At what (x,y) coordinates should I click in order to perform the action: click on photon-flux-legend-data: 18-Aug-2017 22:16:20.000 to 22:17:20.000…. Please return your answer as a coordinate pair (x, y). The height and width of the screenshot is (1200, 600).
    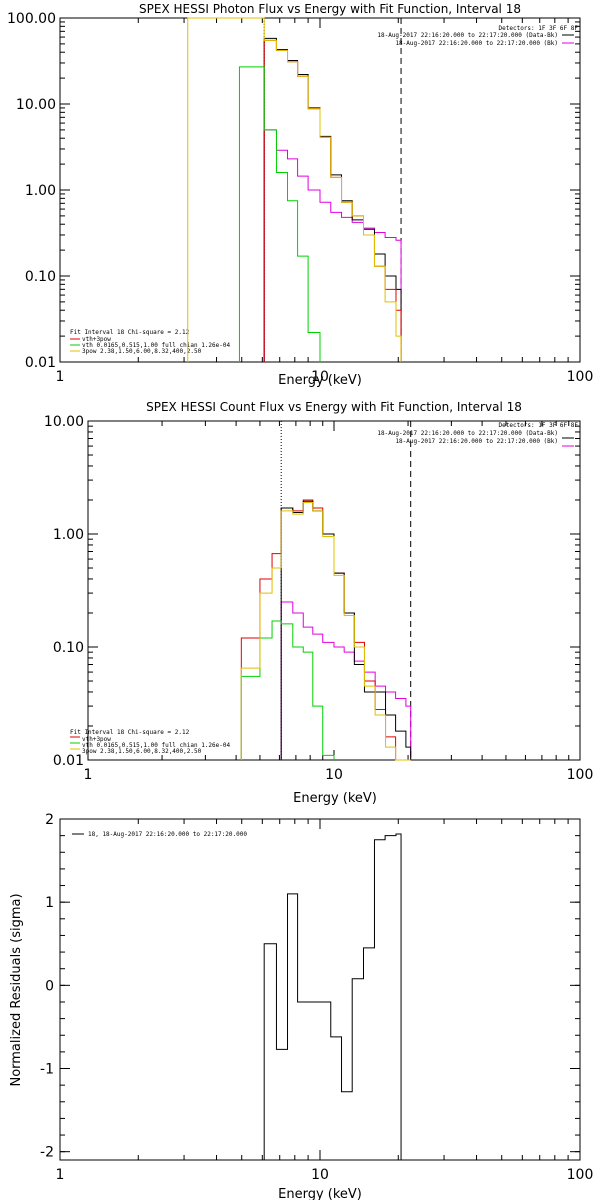
    Looking at the image, I should click on (467, 35).